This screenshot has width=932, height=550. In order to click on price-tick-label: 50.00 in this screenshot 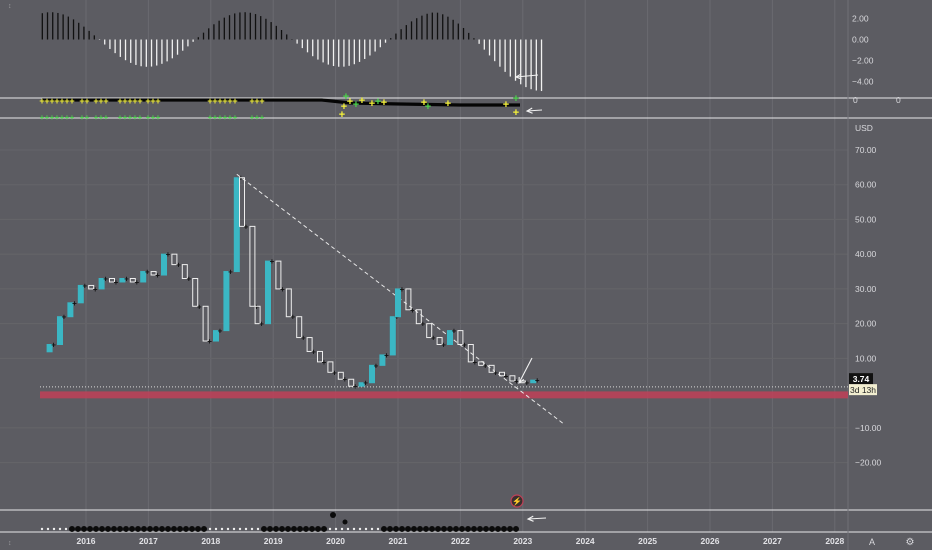, I will do `click(866, 219)`.